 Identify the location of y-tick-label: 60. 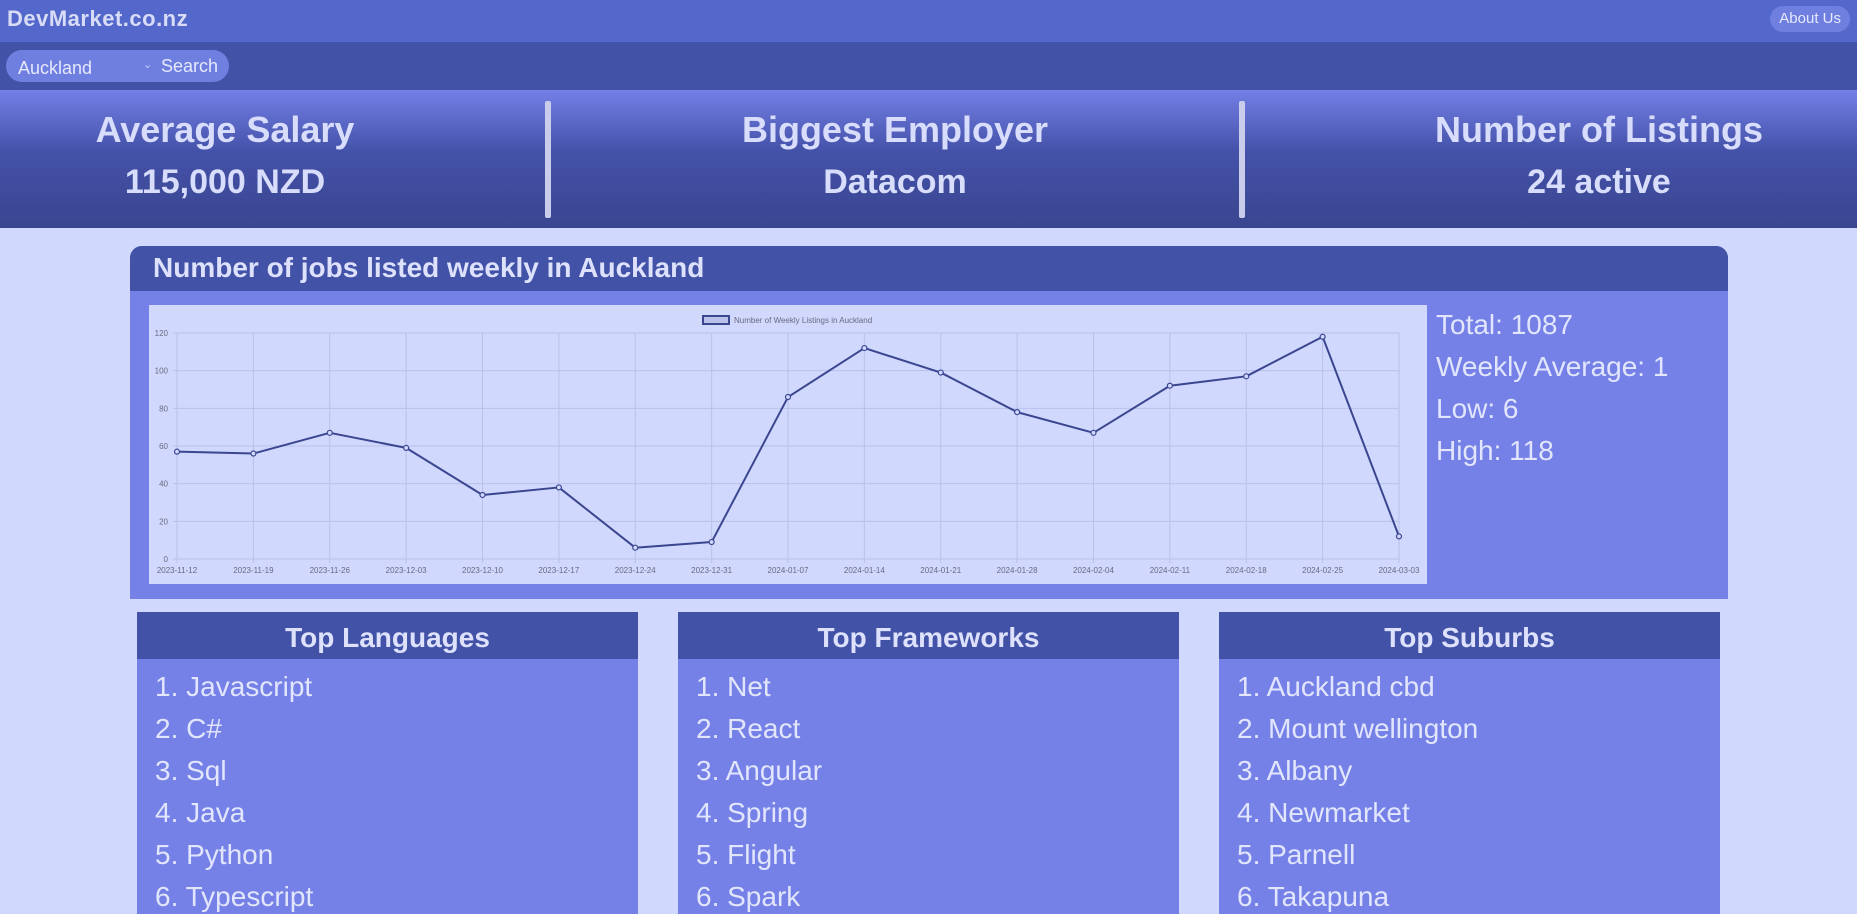
(163, 446).